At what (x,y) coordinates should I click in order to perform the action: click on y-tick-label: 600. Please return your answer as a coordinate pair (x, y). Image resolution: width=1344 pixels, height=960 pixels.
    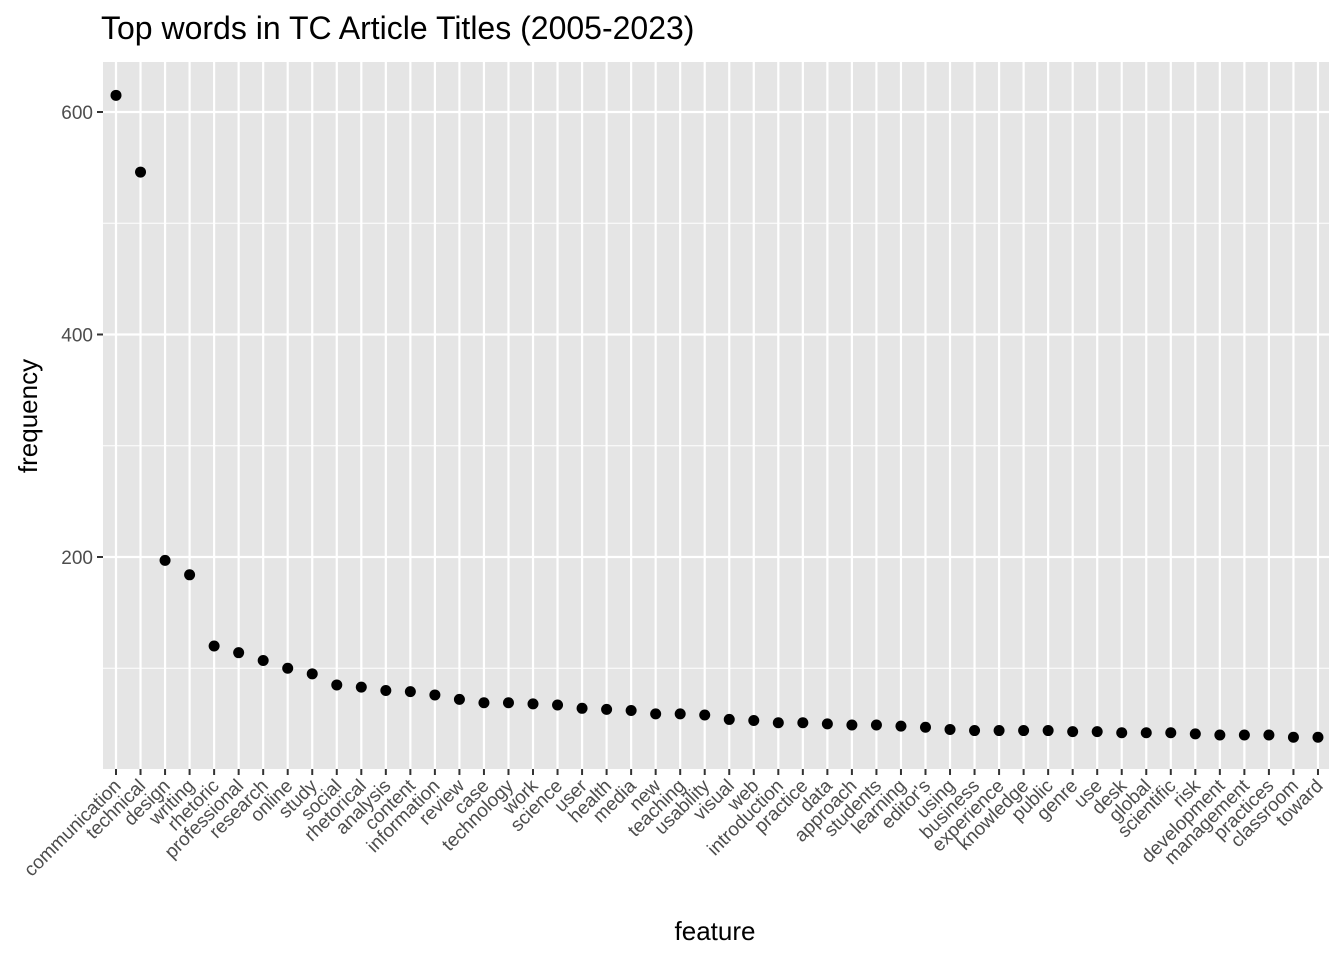
    Looking at the image, I should click on (77, 113).